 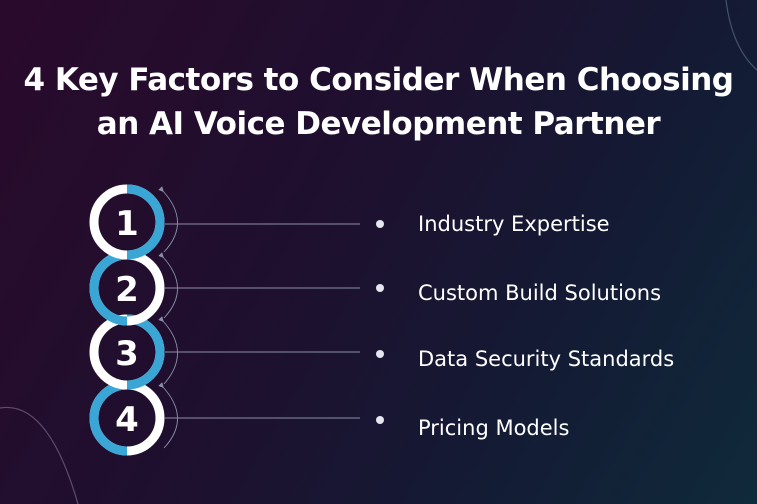 I want to click on factor-label-1: Industry Expertise, so click(x=514, y=224).